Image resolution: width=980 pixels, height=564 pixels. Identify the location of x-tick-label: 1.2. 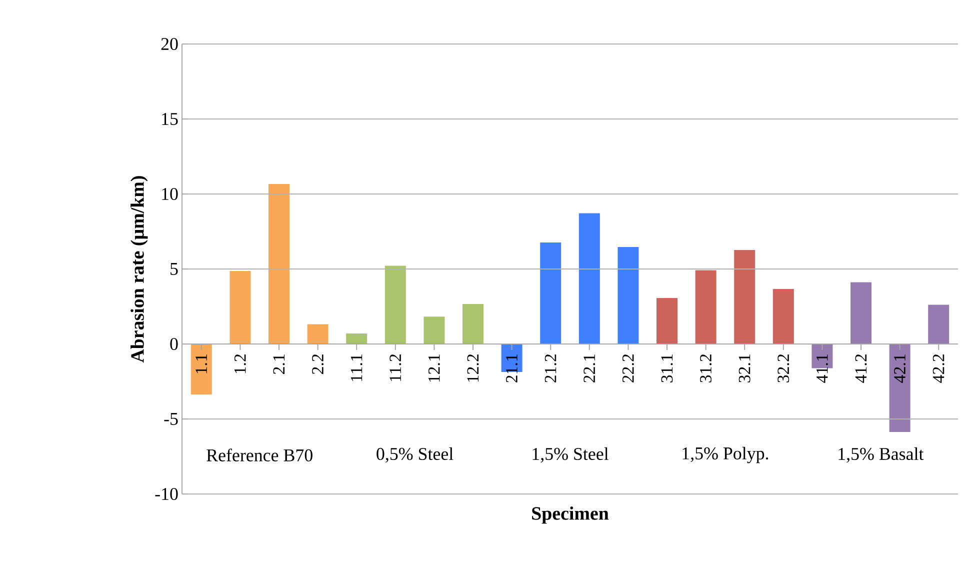
(240, 364).